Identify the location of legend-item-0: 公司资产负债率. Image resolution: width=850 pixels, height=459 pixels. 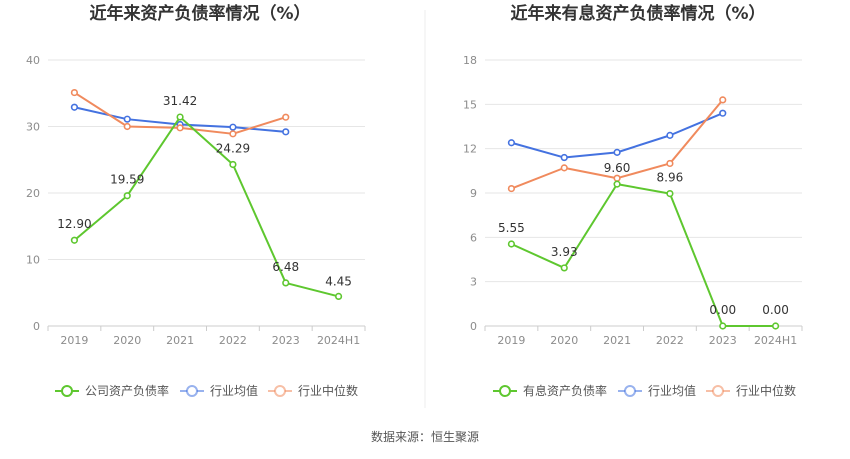
(112, 390).